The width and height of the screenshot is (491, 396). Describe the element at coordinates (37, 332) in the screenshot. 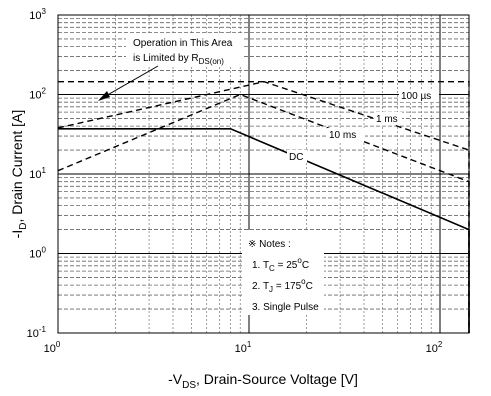

I see `y-tick-label: 10⁻¹` at that location.